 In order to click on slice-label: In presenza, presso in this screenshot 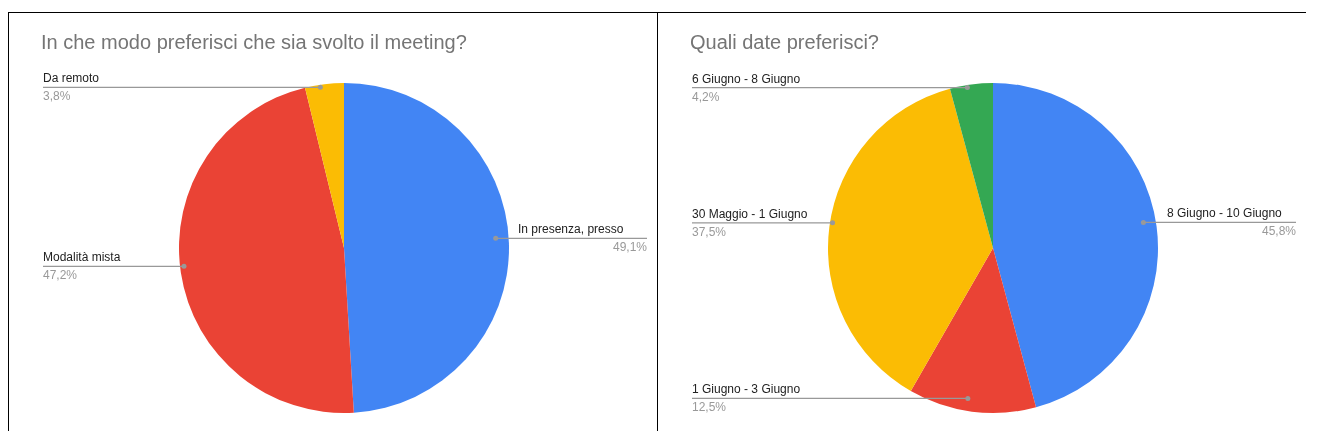, I will do `click(571, 229)`.